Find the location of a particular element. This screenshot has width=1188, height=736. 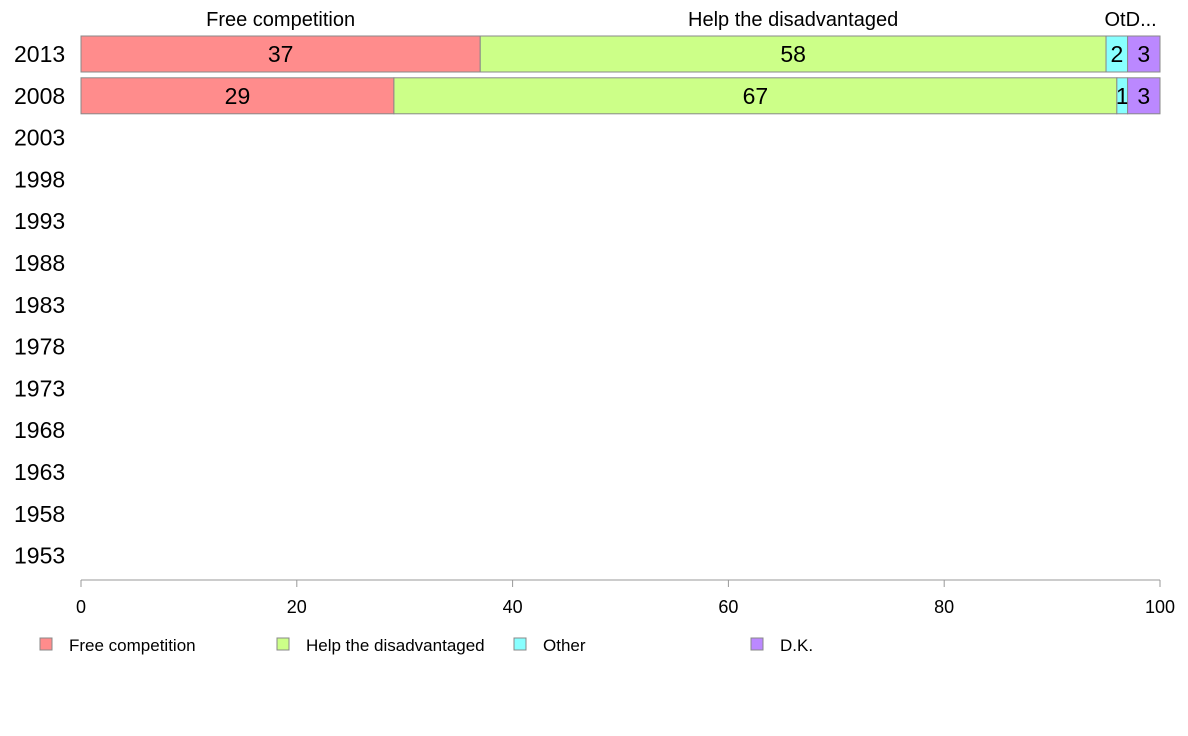

year-label-1983: 1983 is located at coordinates (39, 305).